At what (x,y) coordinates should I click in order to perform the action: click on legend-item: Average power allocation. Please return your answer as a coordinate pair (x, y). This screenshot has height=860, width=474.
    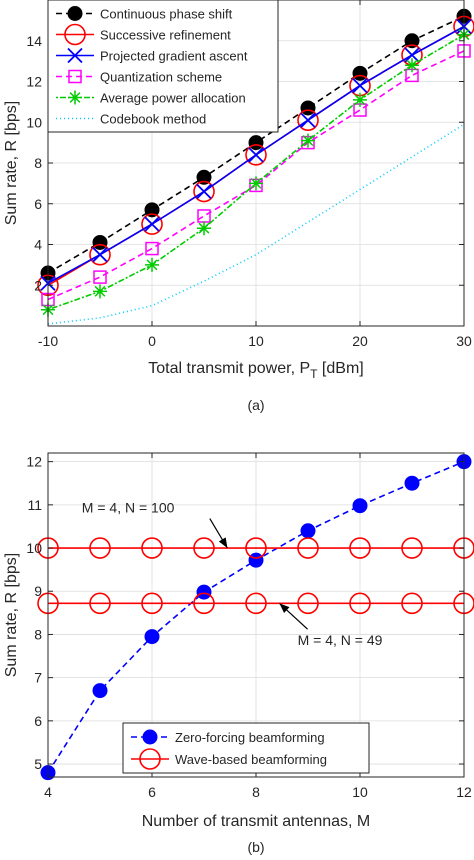
    Looking at the image, I should click on (151, 98).